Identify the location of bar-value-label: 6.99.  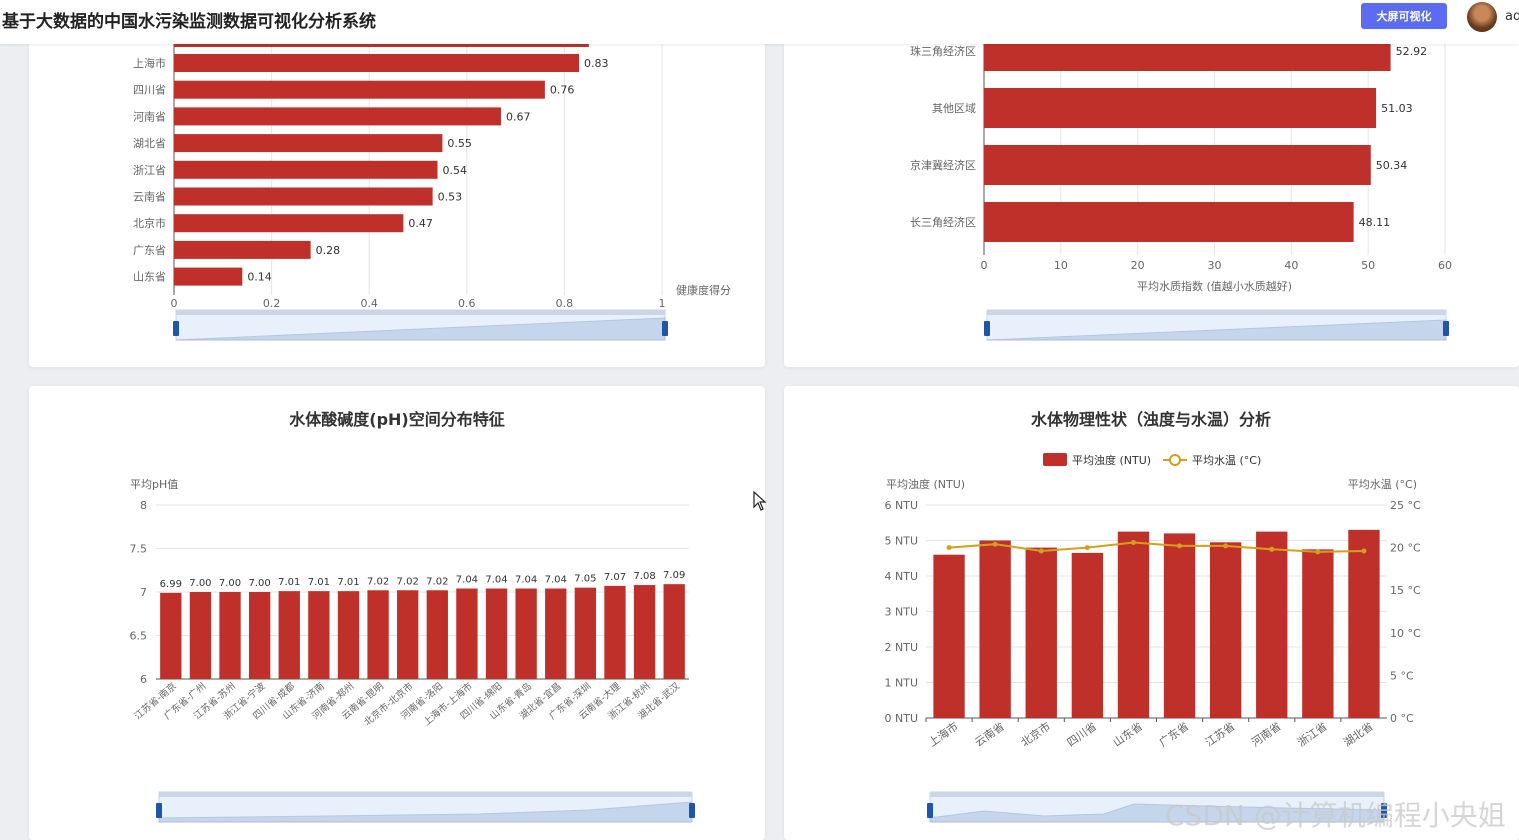
(171, 584).